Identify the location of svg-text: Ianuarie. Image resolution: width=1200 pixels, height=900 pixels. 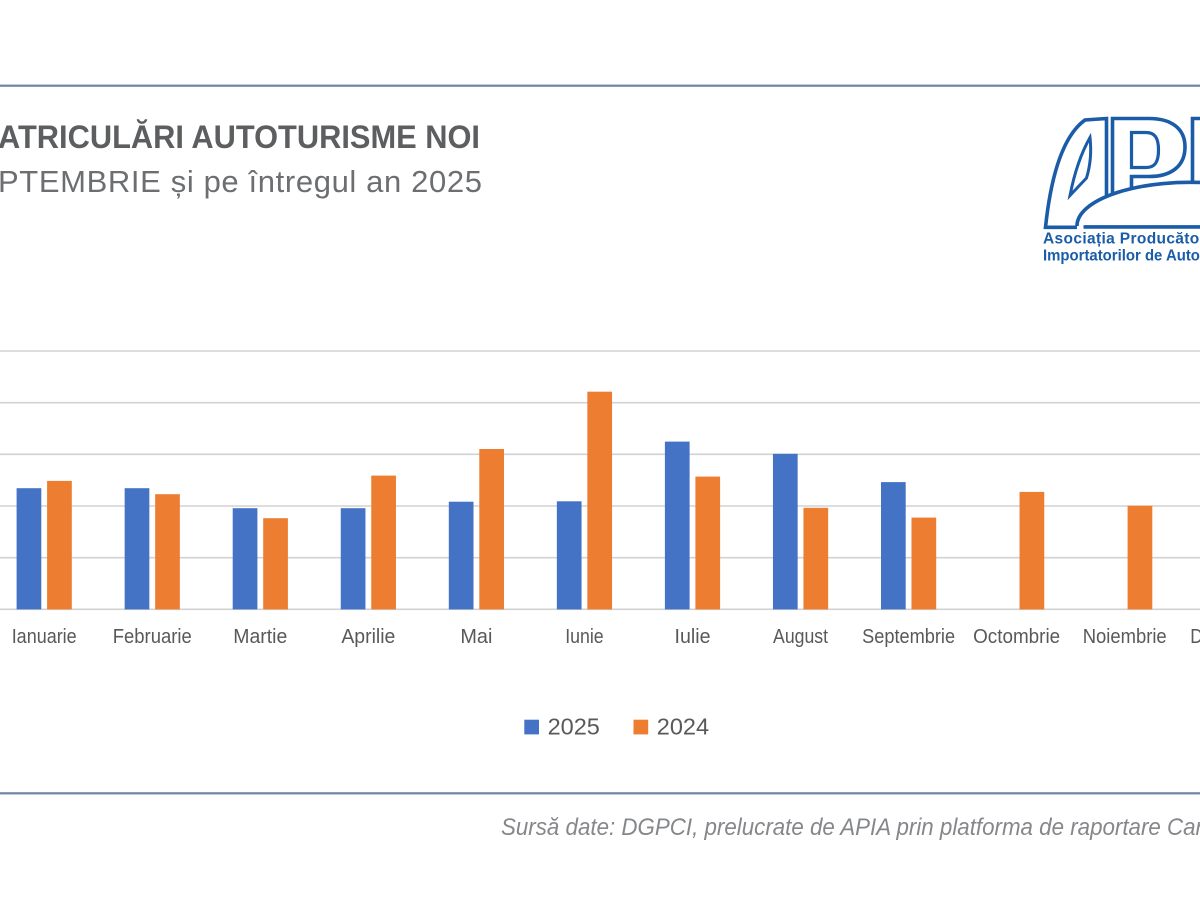
(44, 637).